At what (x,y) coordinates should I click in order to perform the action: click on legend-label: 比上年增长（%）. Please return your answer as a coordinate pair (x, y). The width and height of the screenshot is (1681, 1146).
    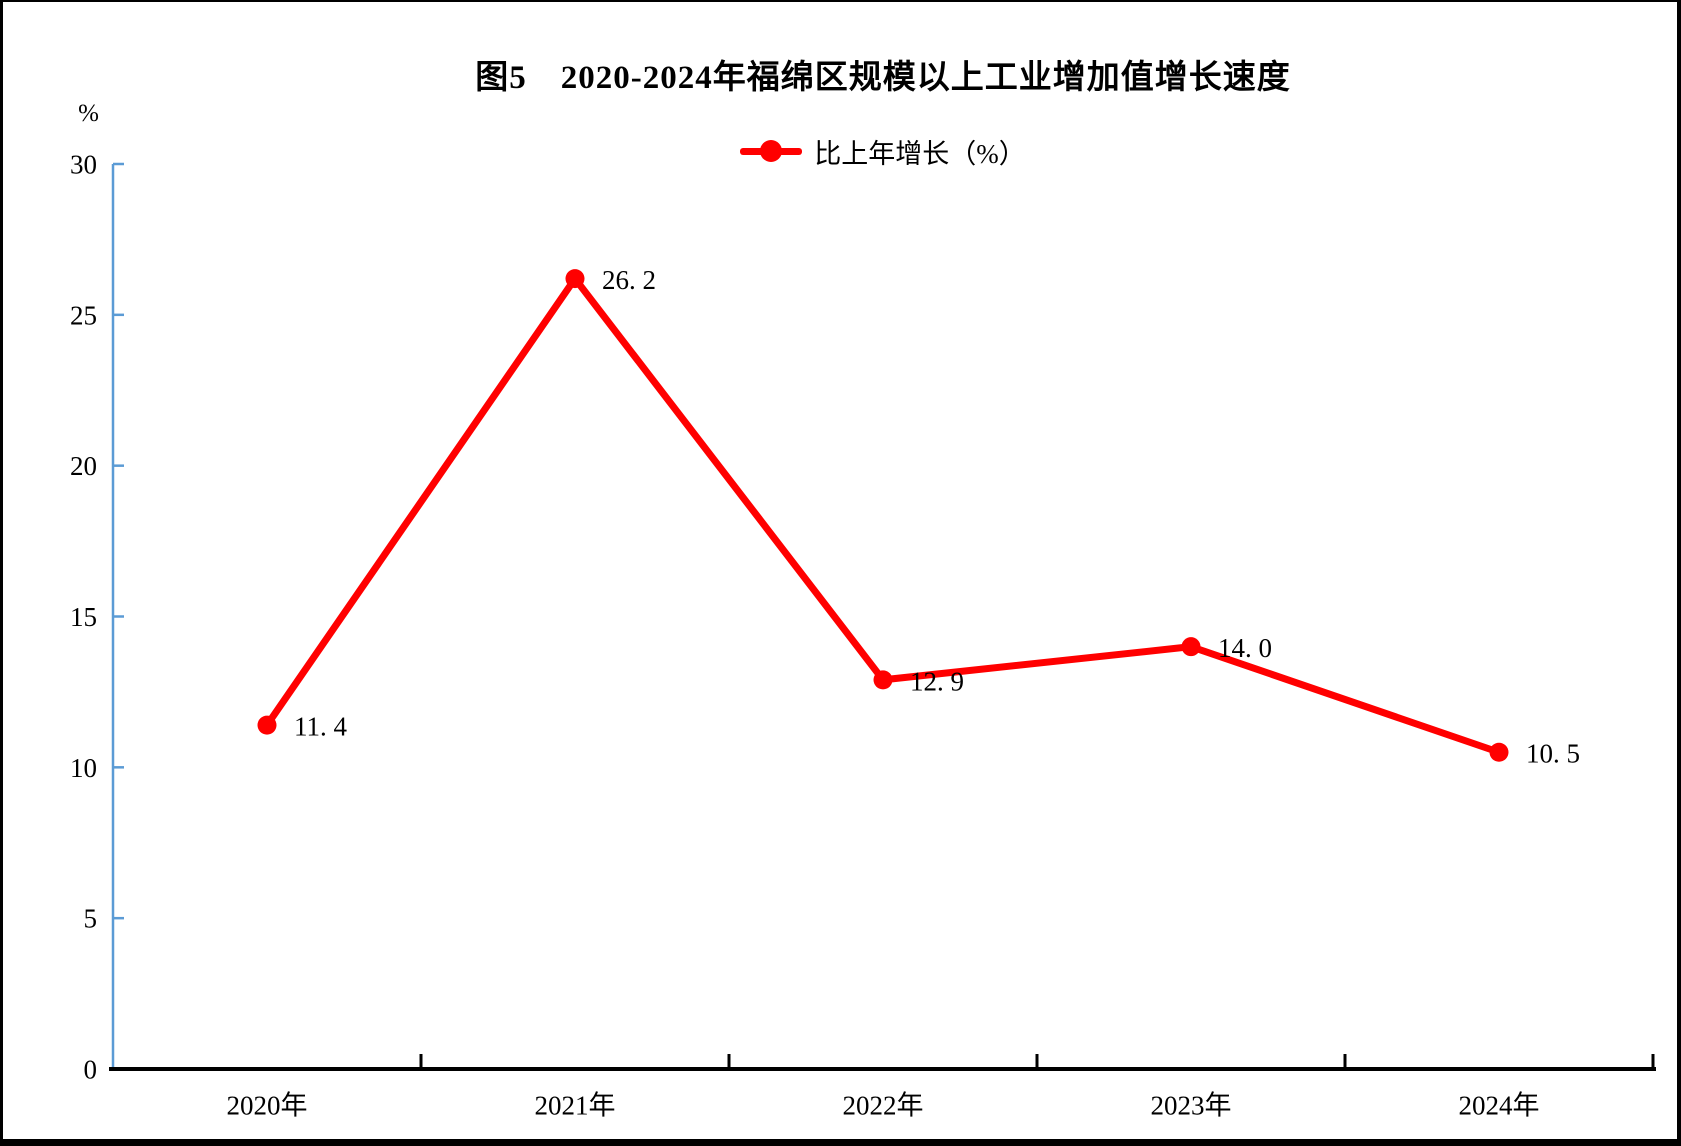
    Looking at the image, I should click on (920, 153).